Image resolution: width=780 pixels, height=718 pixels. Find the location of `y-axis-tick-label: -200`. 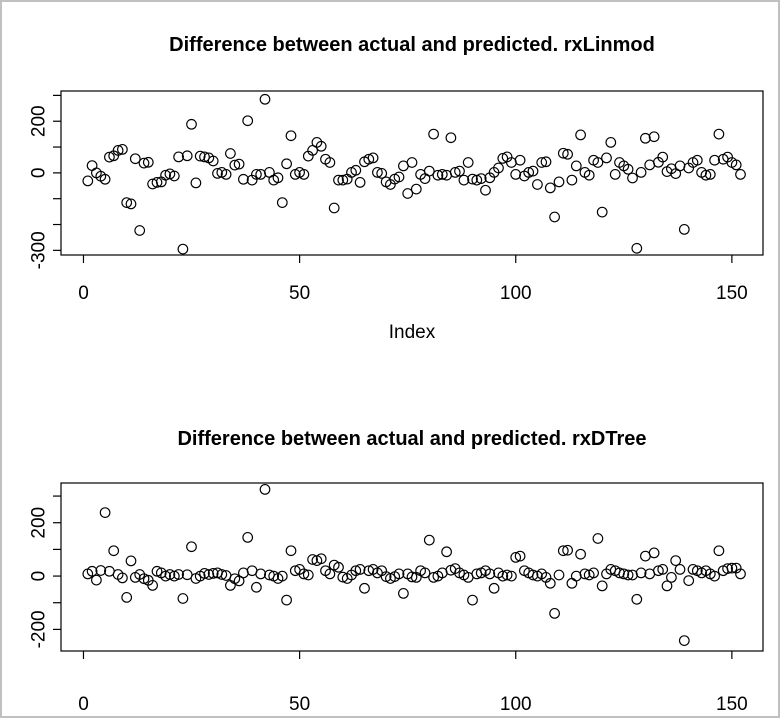

y-axis-tick-label: -200 is located at coordinates (39, 629).